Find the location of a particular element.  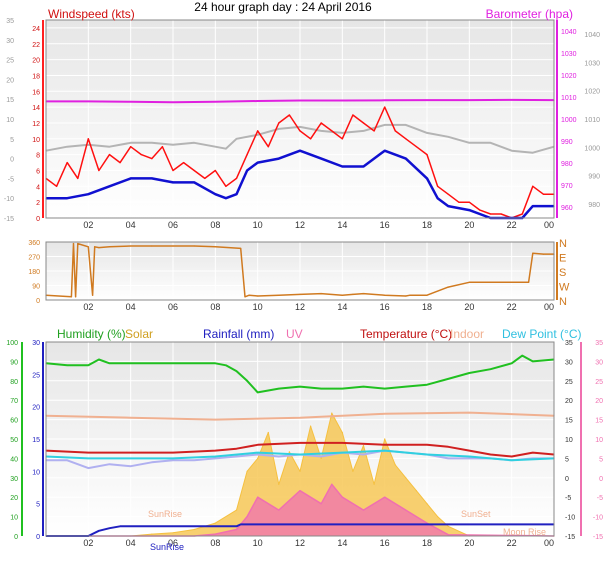

x-tick-label: 02 is located at coordinates (88, 225).